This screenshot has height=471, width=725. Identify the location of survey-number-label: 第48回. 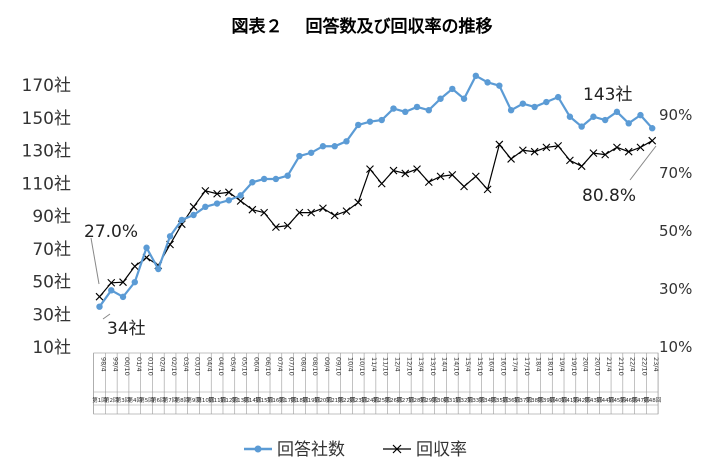
(652, 400).